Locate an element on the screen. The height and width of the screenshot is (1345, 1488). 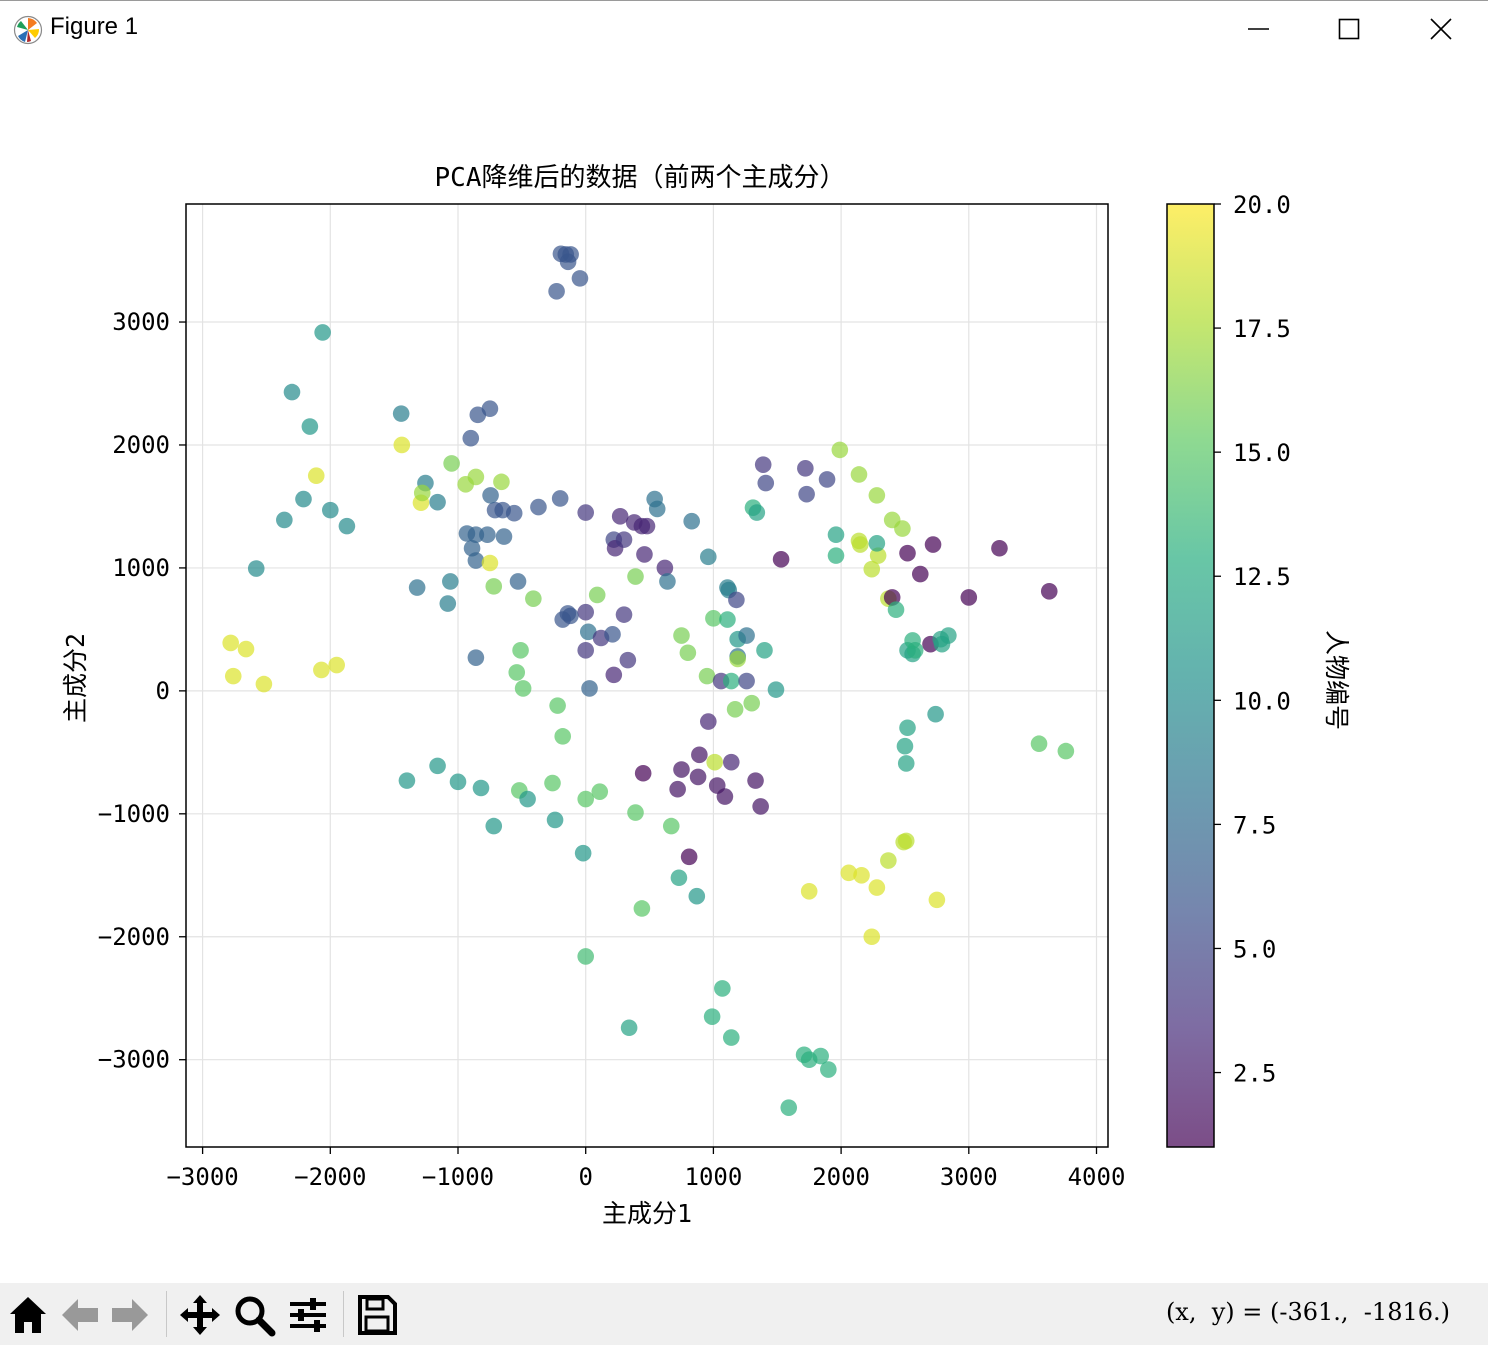
cursor-coordinates: (x, y) = (-361., -1816.) is located at coordinates (1307, 1312).